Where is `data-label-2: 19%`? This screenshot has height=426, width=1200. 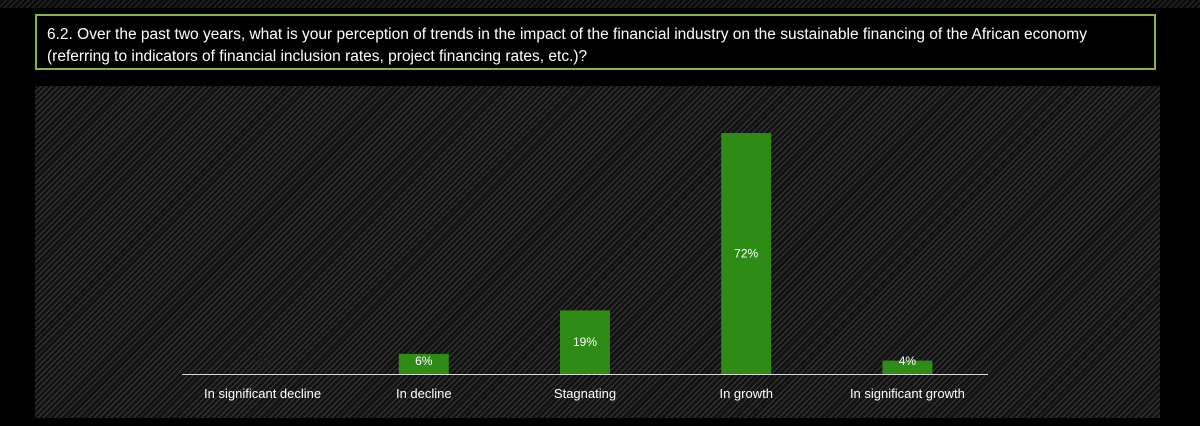
data-label-2: 19% is located at coordinates (585, 342).